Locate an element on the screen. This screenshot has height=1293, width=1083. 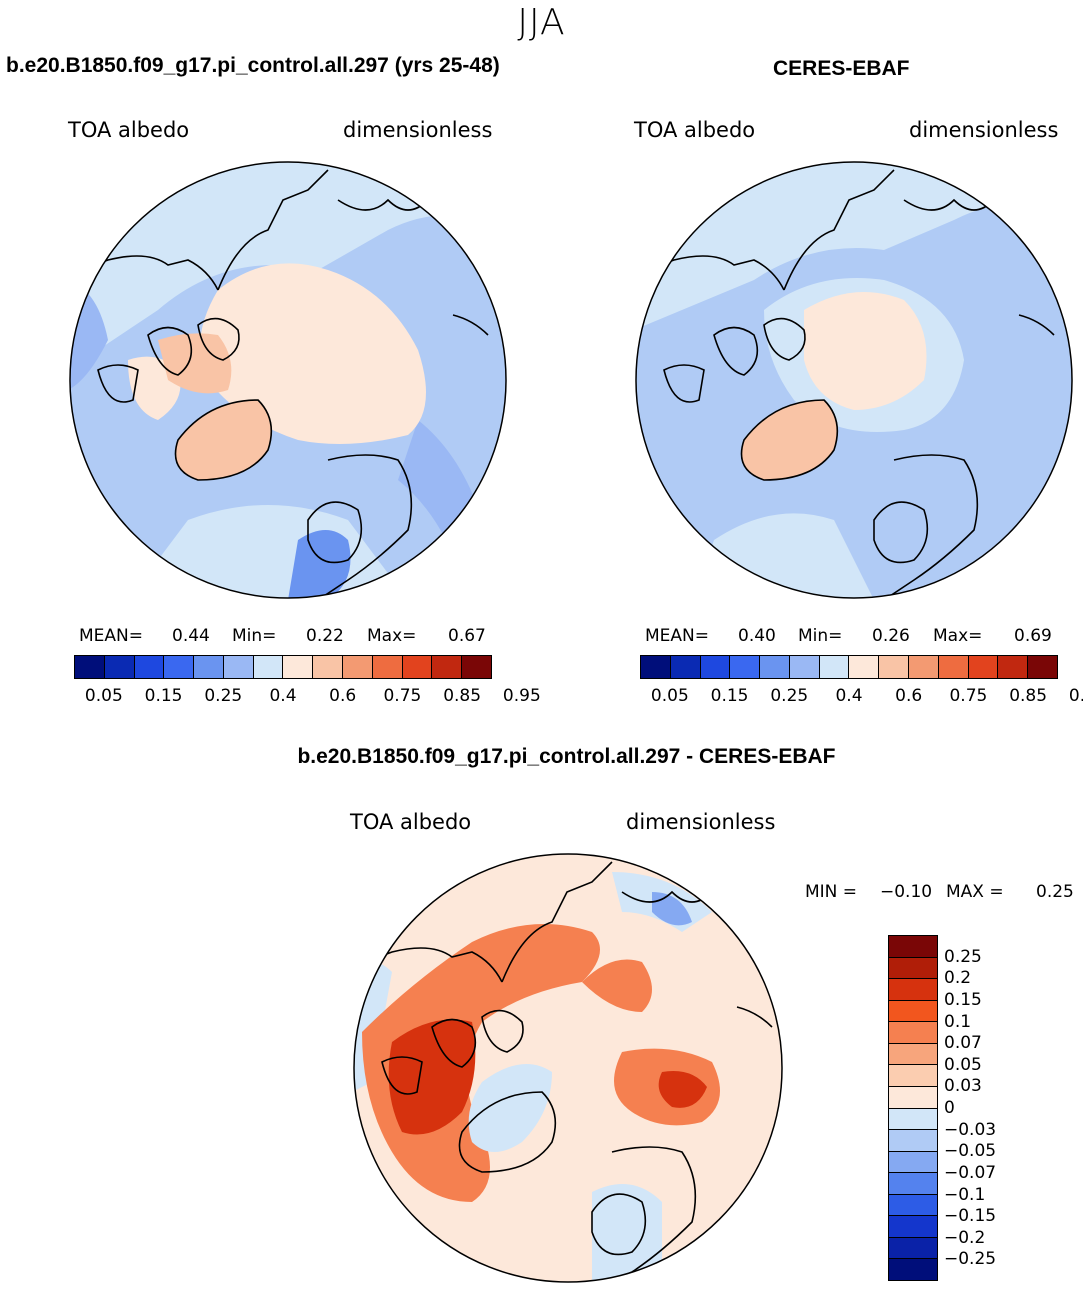
diff-colorbar-tick-label: −0.1 is located at coordinates (965, 1194).